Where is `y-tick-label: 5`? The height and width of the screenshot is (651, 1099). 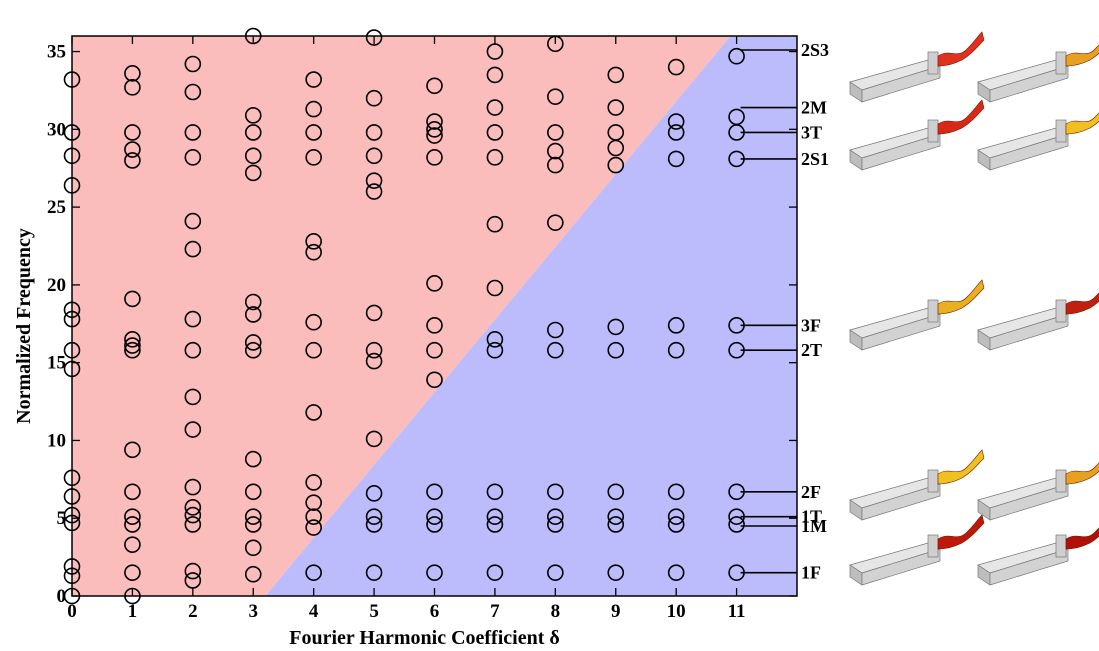
y-tick-label: 5 is located at coordinates (62, 518).